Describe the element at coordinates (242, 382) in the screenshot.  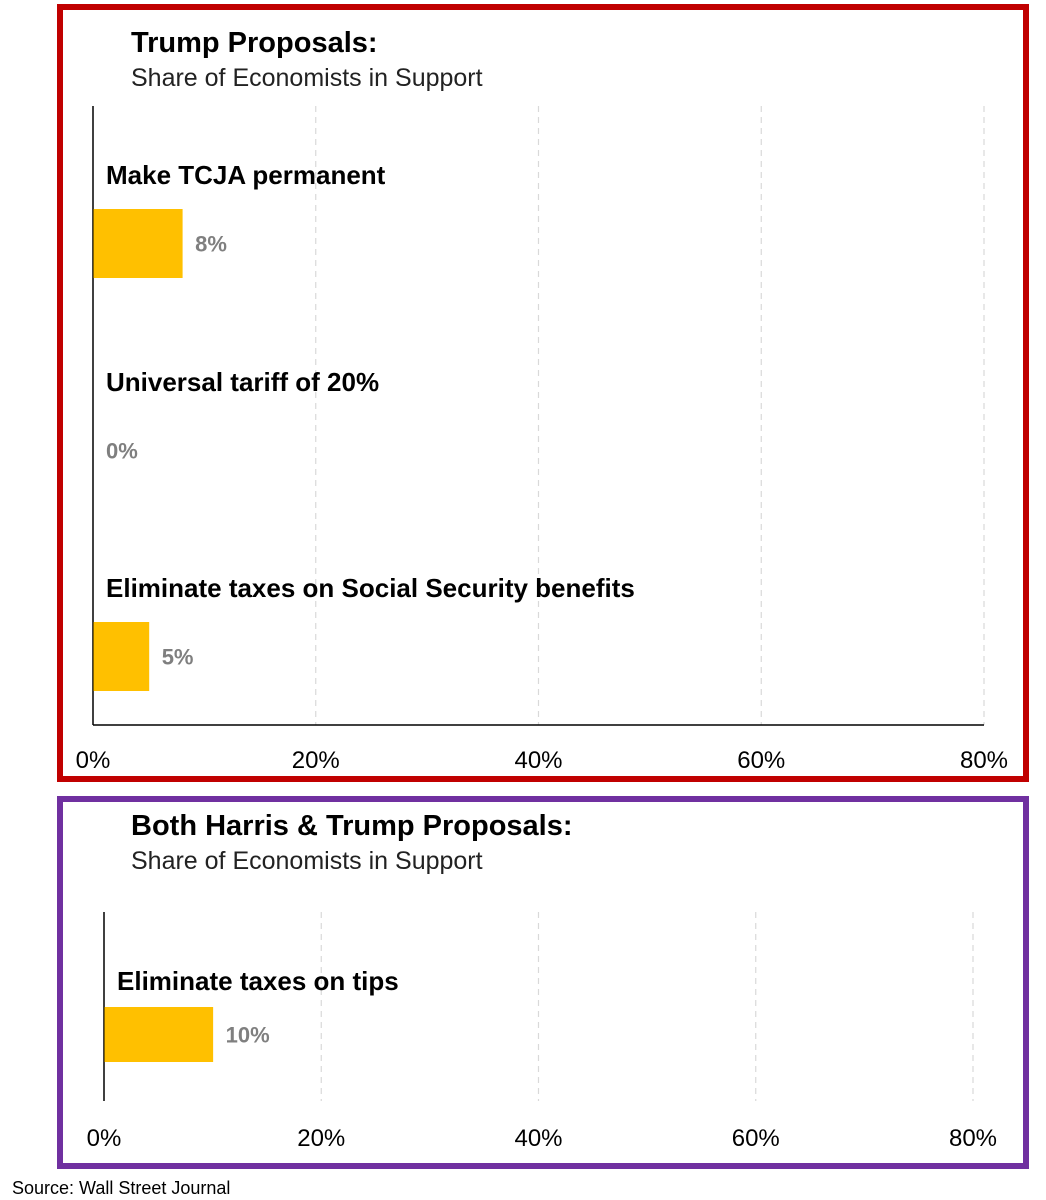
I see `category-label: Universal tariff of 20%` at that location.